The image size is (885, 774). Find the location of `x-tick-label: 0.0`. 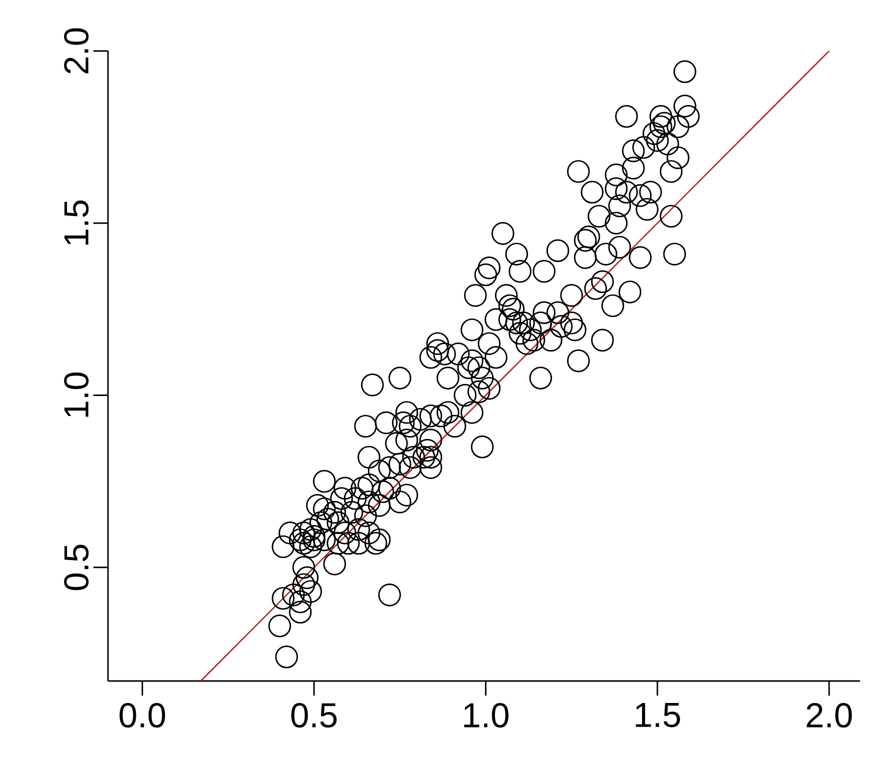

x-tick-label: 0.0 is located at coordinates (143, 715).